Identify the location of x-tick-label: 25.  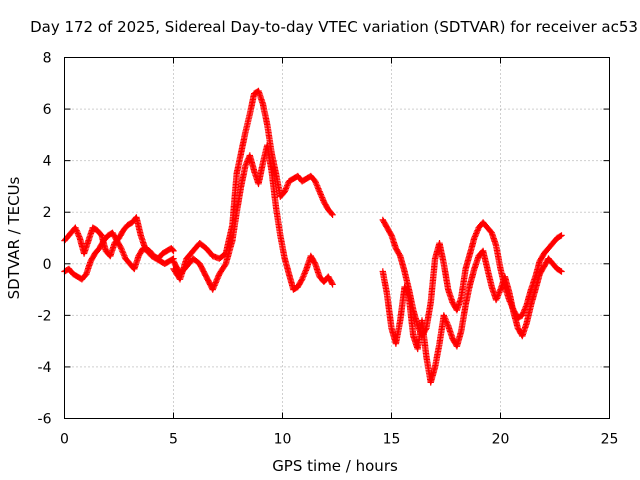
(610, 440).